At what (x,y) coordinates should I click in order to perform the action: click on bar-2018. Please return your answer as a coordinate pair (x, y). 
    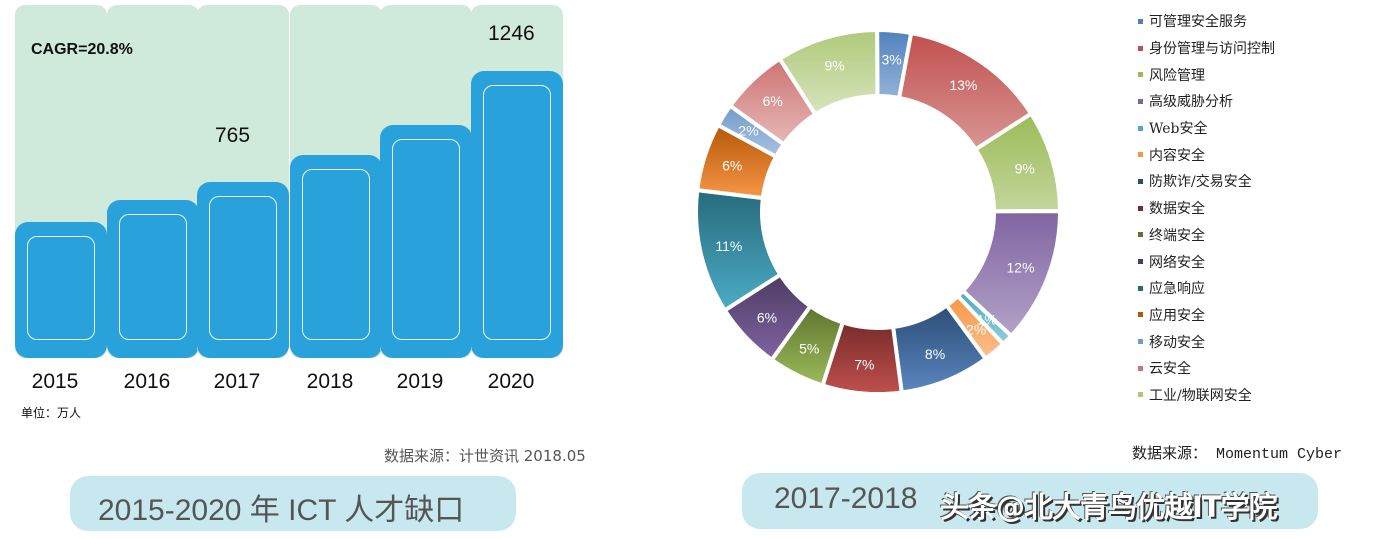
    Looking at the image, I should click on (336, 181).